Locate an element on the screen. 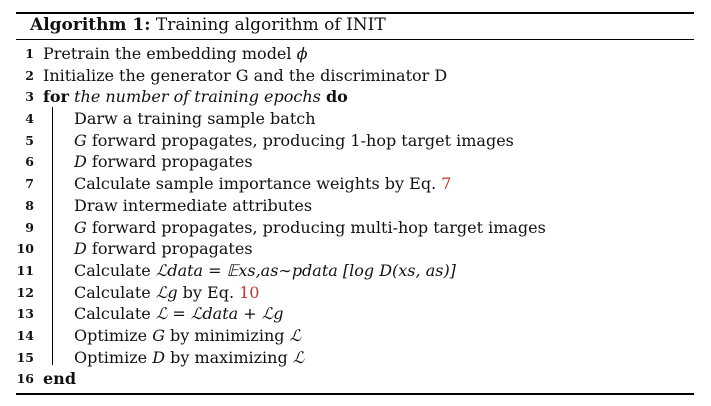  loss-data-formula: ℒdata = 𝔼xs,as∼pdata [log D(xs, as)] is located at coordinates (305, 270).